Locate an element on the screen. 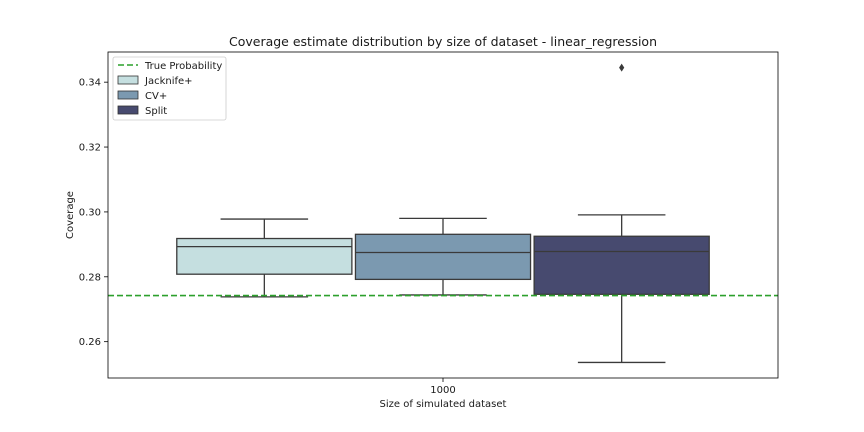  y-tick-label: 0.28 is located at coordinates (90, 277).